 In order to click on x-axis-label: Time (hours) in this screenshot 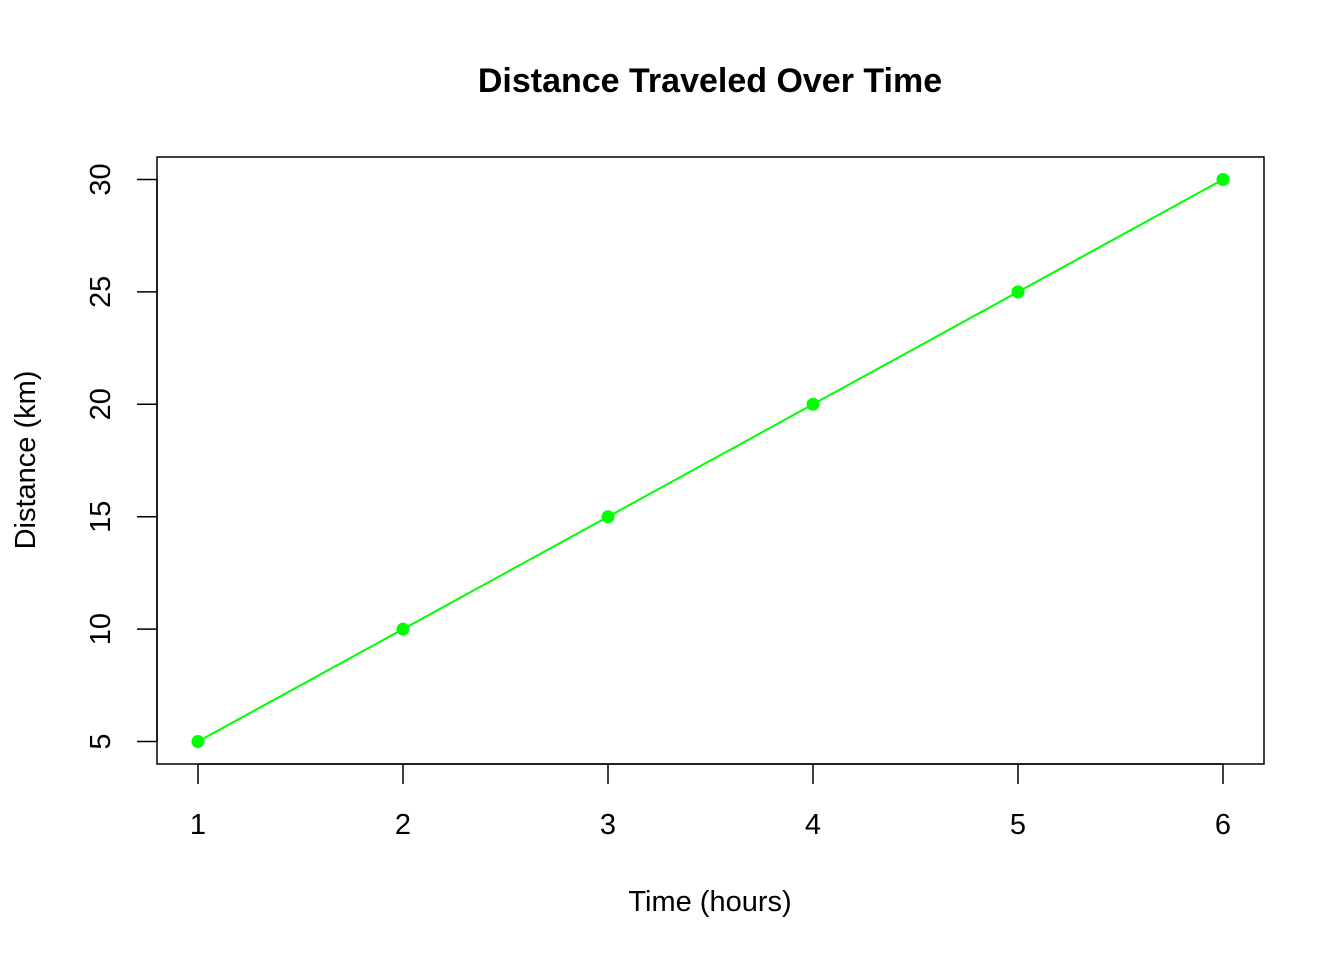, I will do `click(709, 902)`.